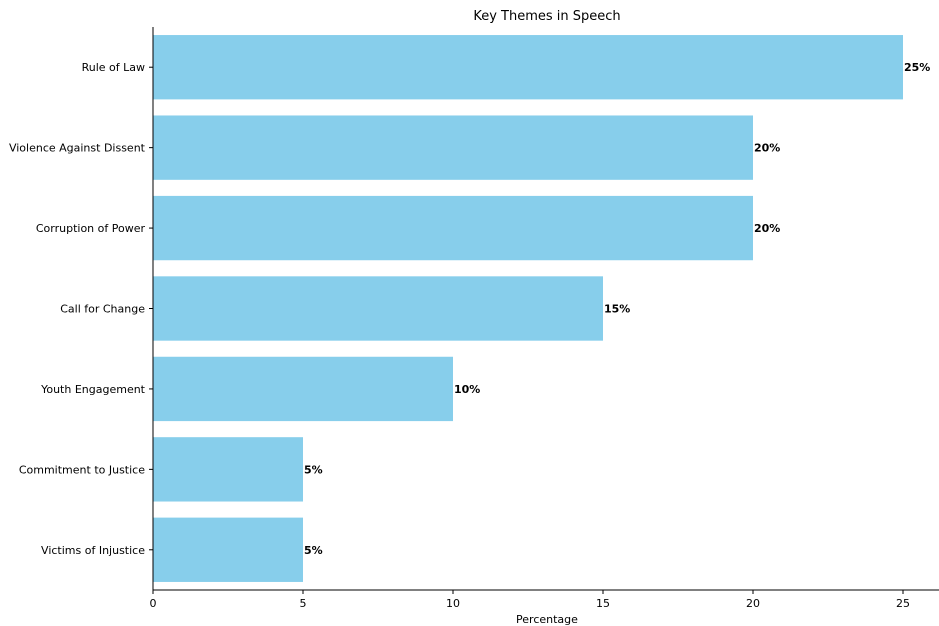 The width and height of the screenshot is (939, 626). I want to click on x-tick-label-2: 10, so click(453, 603).